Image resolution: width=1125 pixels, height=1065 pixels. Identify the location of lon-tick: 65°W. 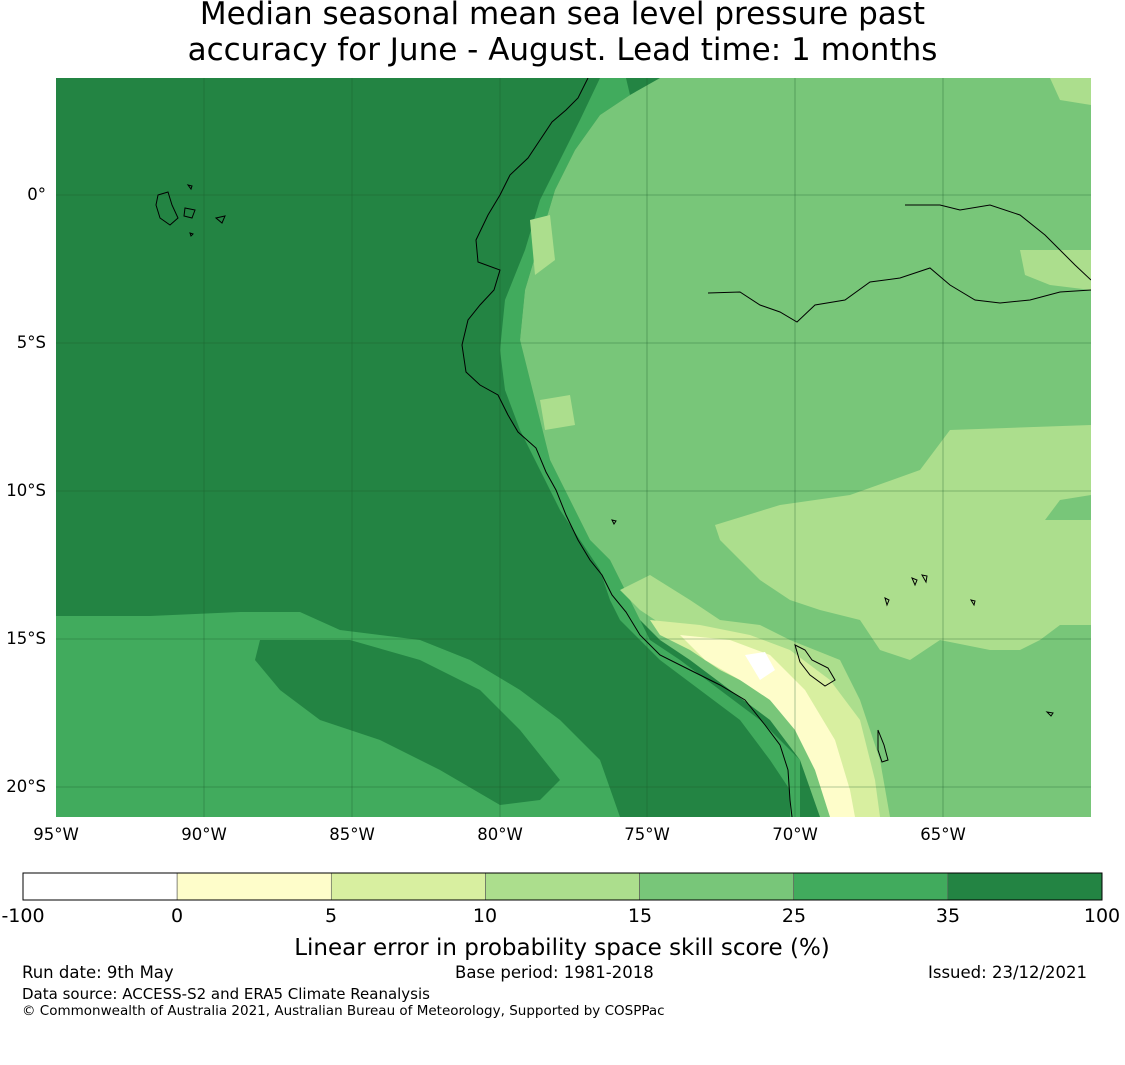
(943, 834).